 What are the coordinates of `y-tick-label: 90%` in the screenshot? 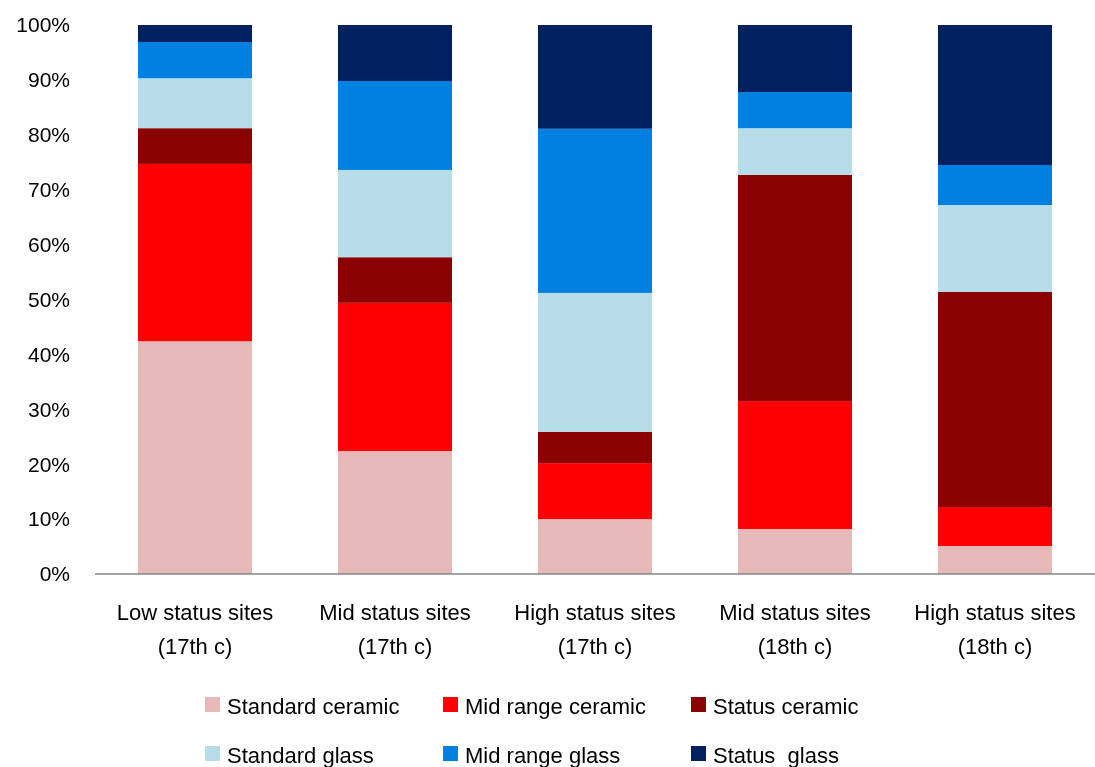 It's located at (48, 80).